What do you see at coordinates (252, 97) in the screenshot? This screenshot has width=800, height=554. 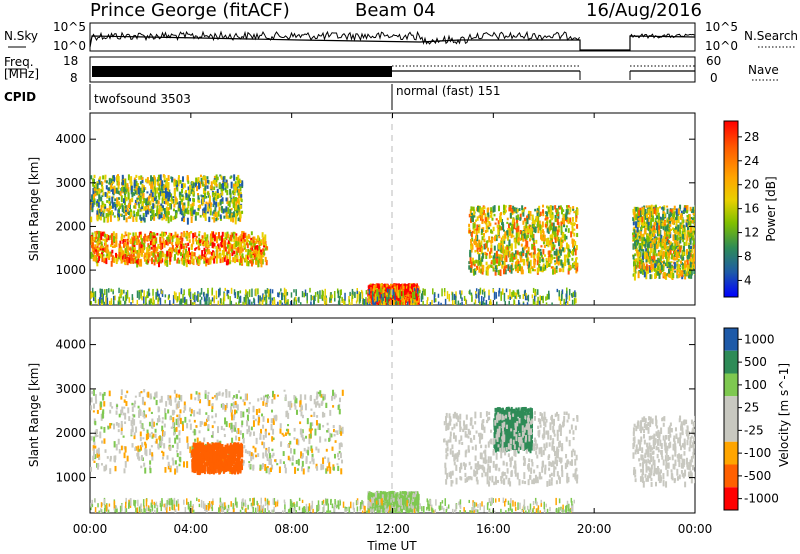 I see `cpid-row: CPID twofsound 3503 normal (fast) 151` at bounding box center [252, 97].